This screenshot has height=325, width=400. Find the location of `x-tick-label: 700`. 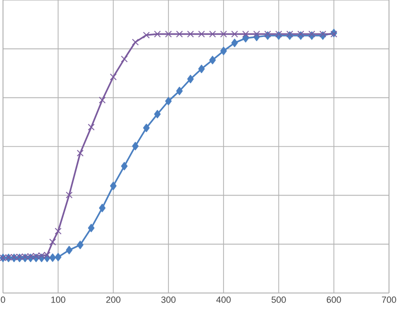

x-tick-label: 700 is located at coordinates (389, 299).